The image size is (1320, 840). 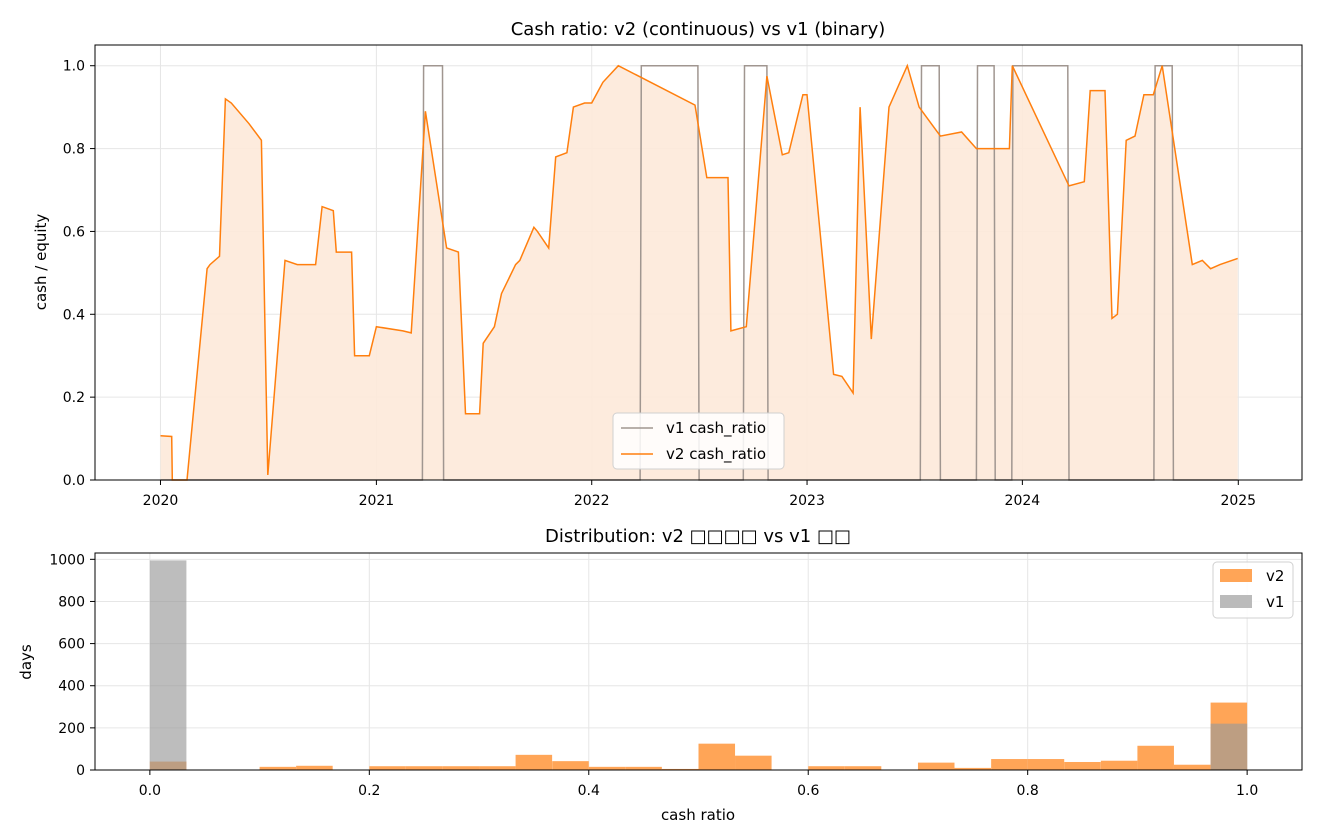 I want to click on bottom-y-axis: 0 200 400 600 800 1000, so click(x=72, y=665).